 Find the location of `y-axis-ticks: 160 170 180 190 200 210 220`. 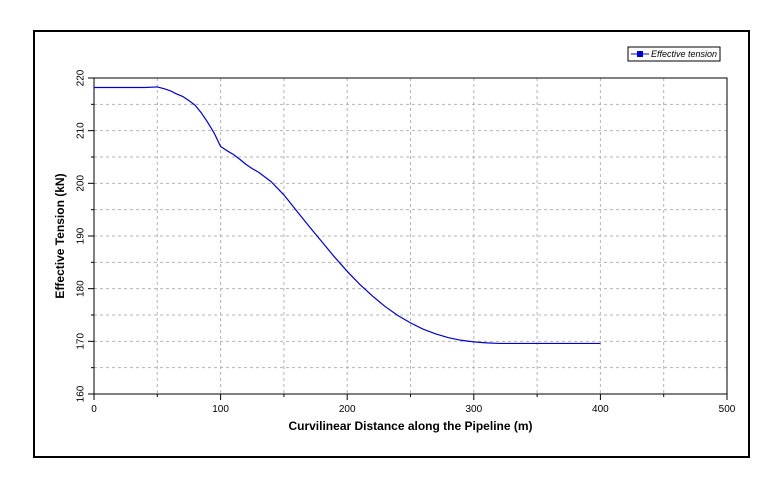

y-axis-ticks: 160 170 180 190 200 210 220 is located at coordinates (85, 235).